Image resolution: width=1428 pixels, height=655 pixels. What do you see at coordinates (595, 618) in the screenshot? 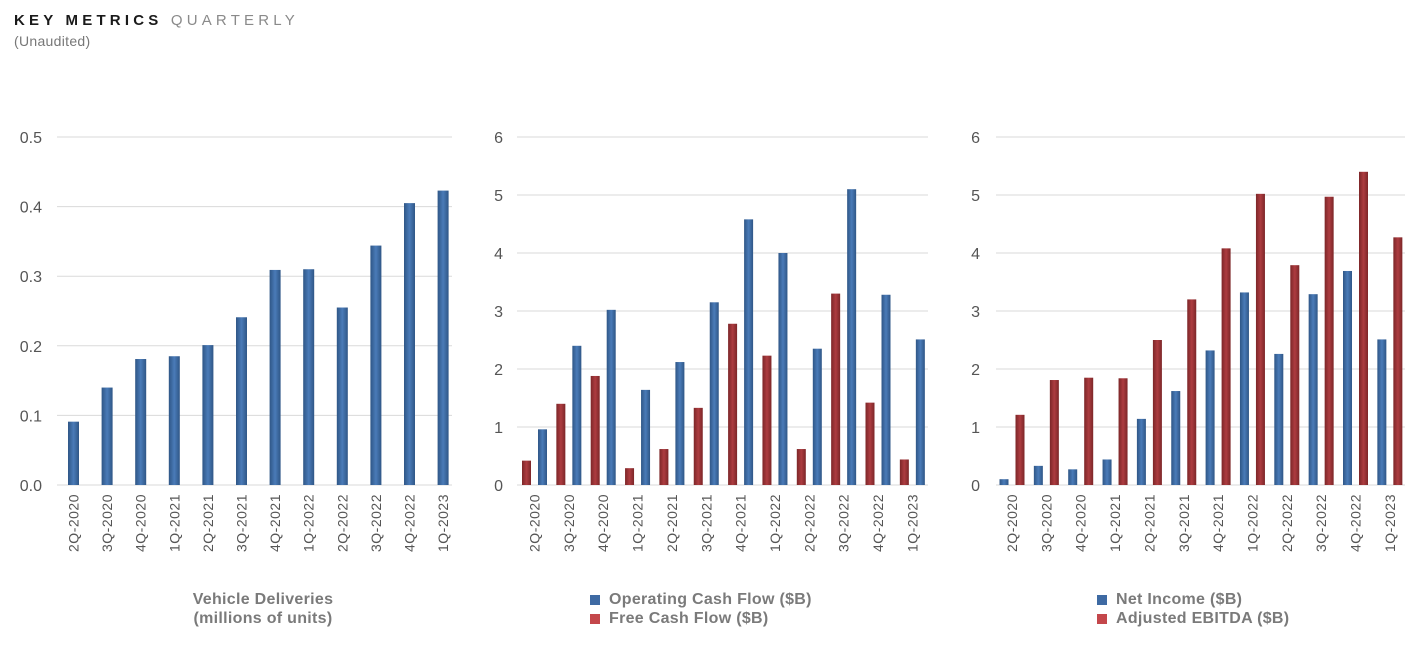
I see `free-cash-flow-swatch` at bounding box center [595, 618].